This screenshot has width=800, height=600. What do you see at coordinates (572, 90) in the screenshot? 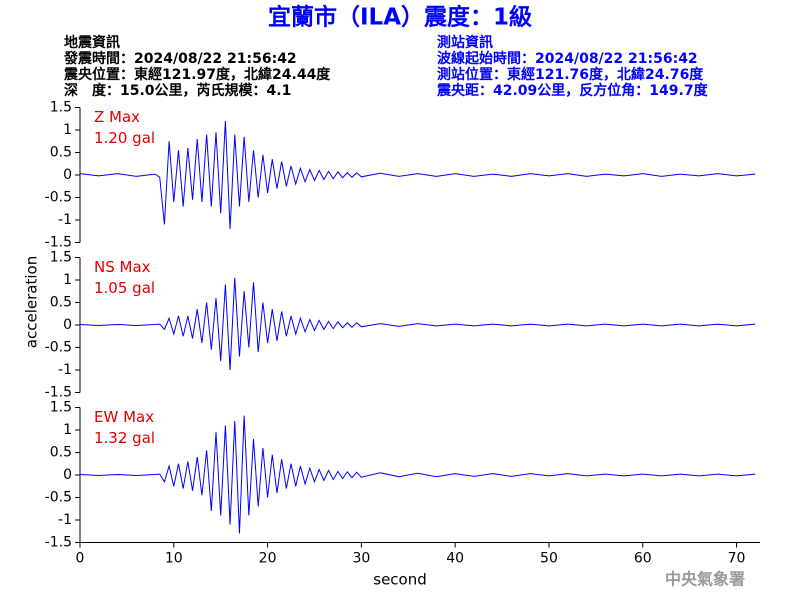
I see `info-line: 震央距：42.09公里，反方位角：149.7度` at bounding box center [572, 90].